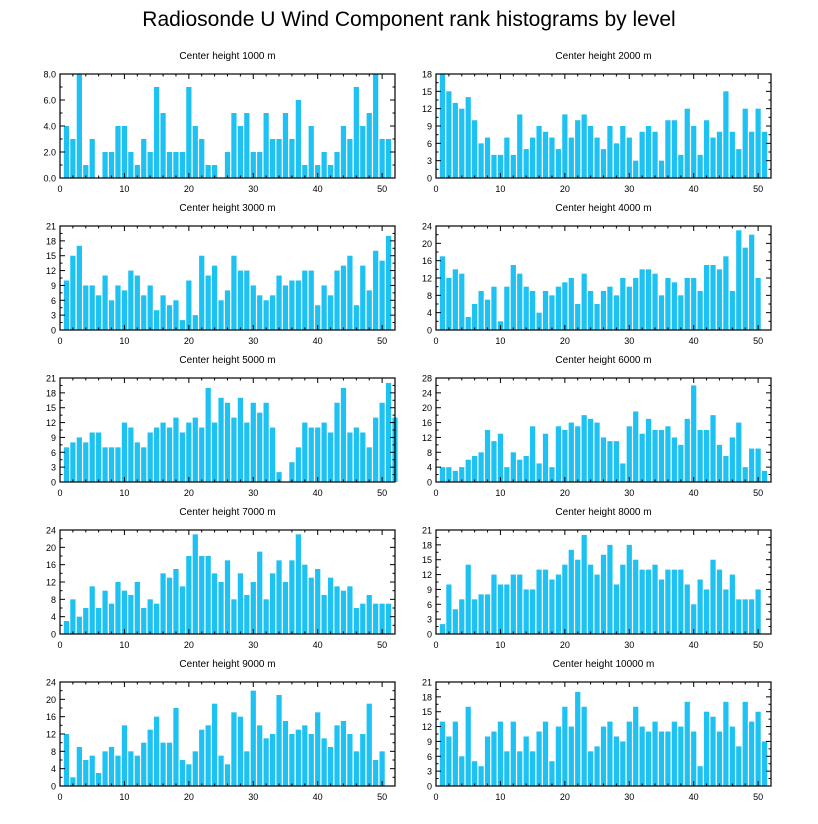 This screenshot has height=824, width=818. Describe the element at coordinates (603, 56) in the screenshot. I see `panel-title: Center height 2000 m` at that location.